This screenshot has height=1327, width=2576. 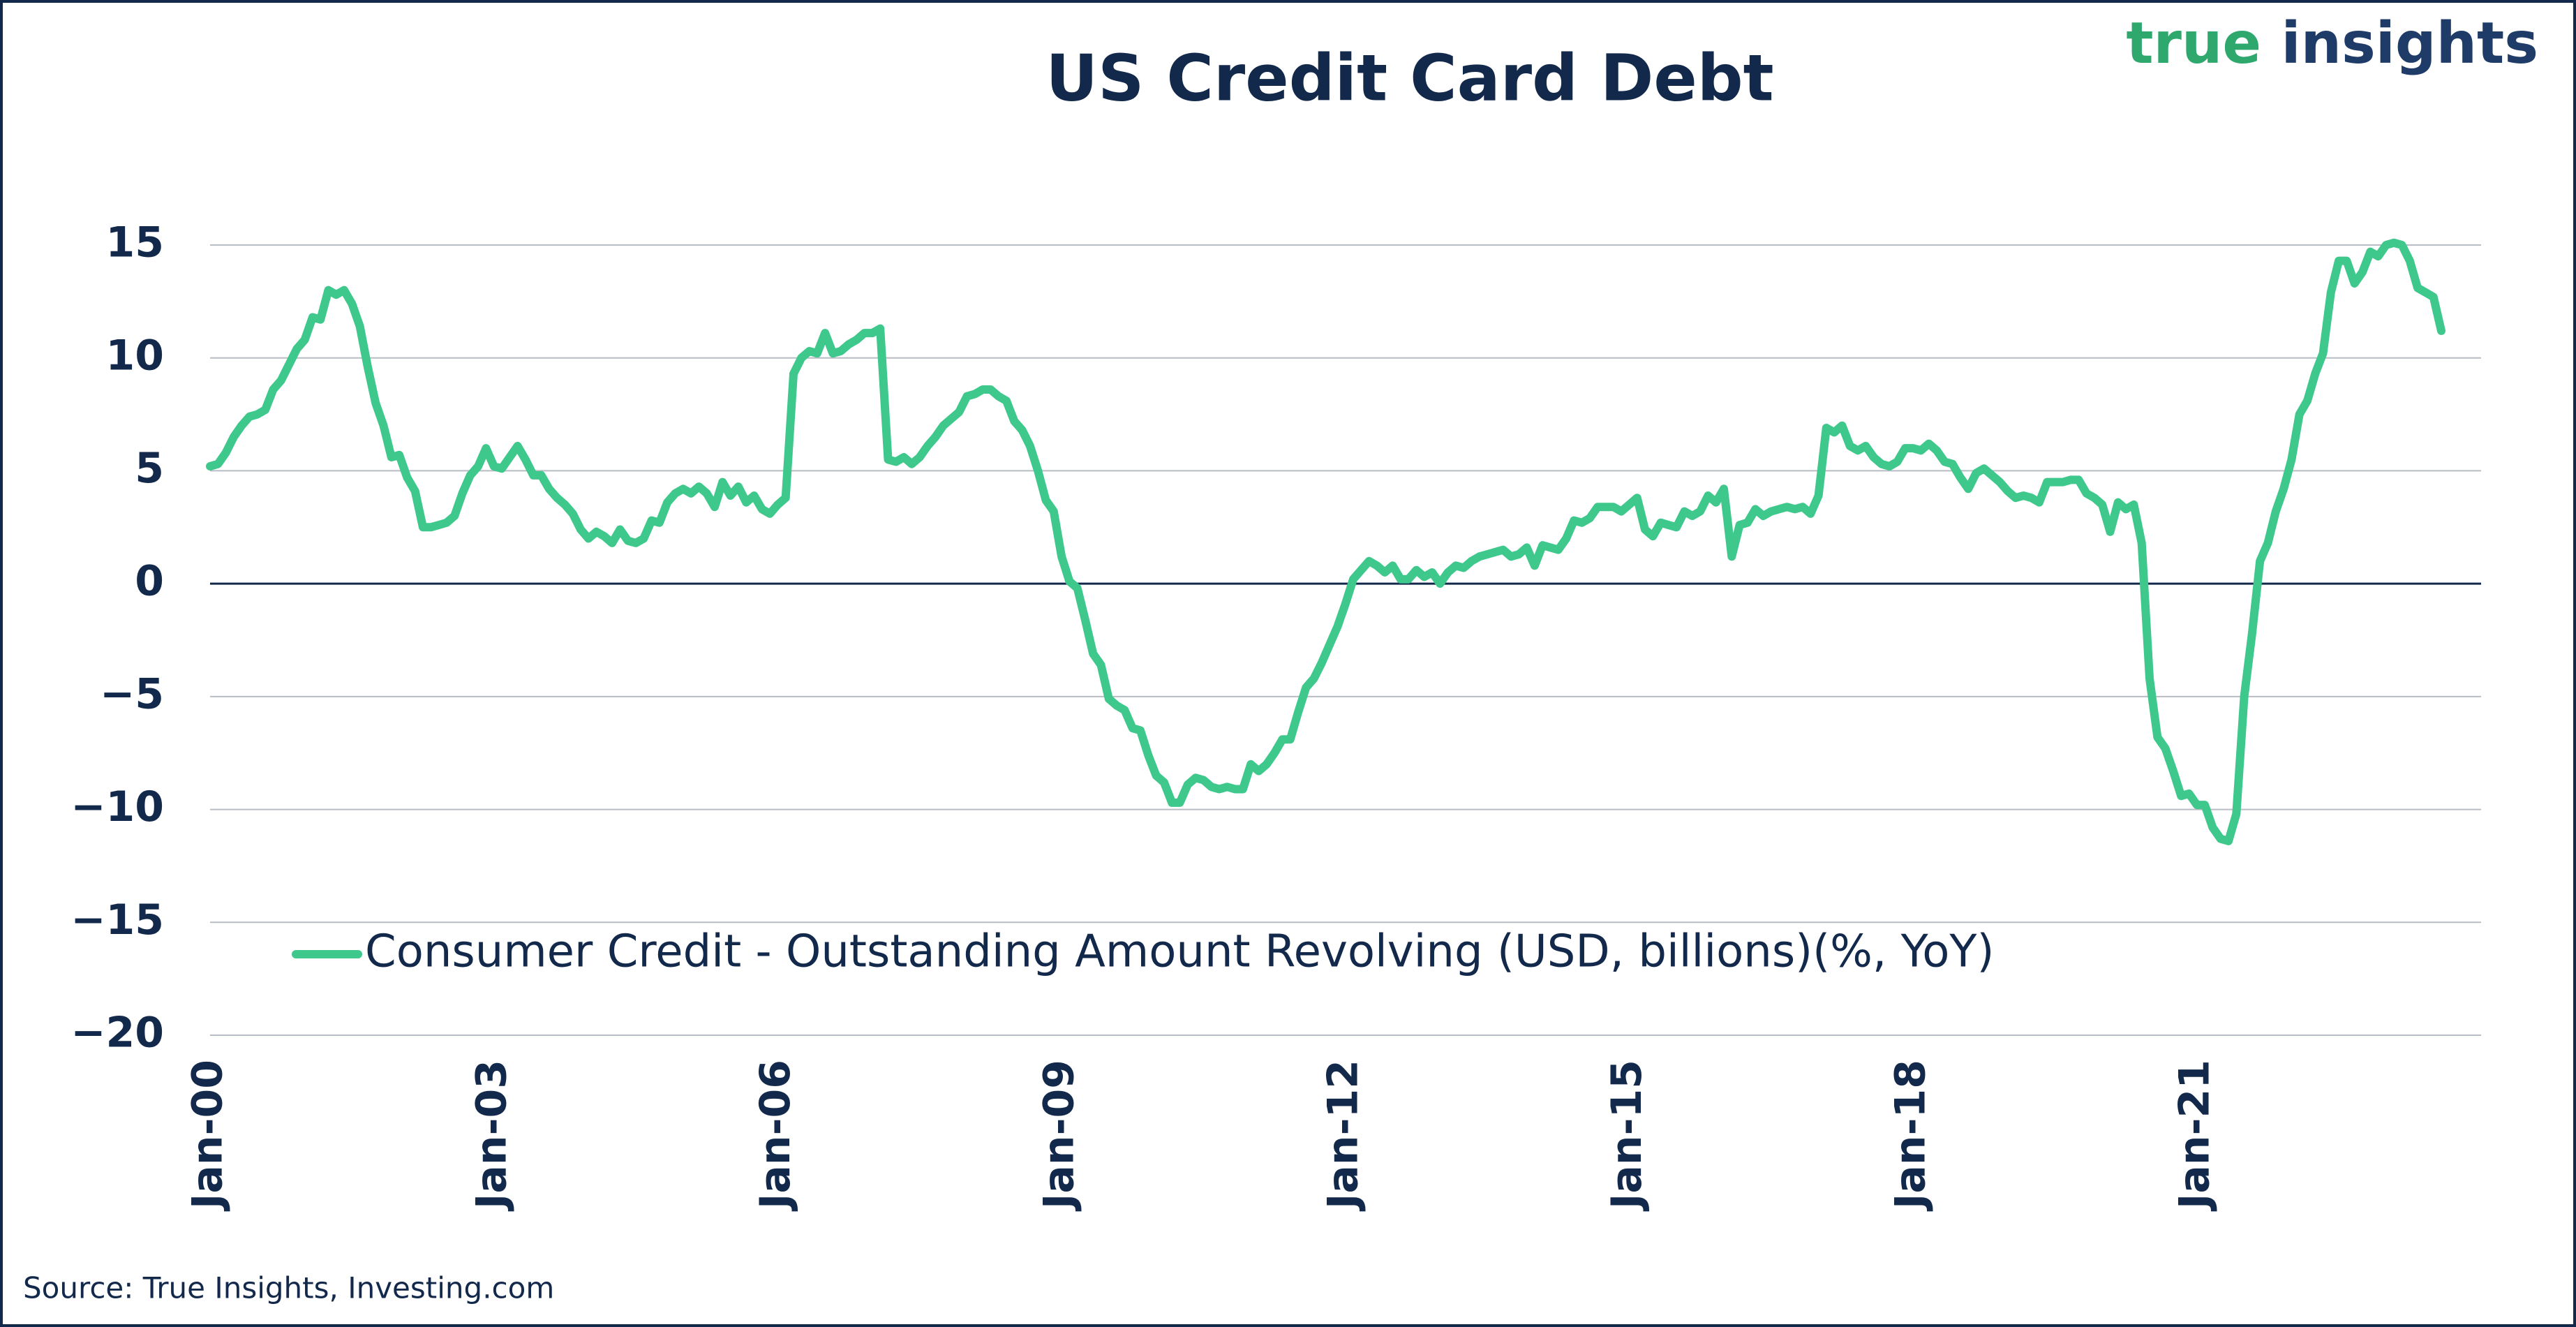 What do you see at coordinates (135, 355) in the screenshot?
I see `y-tick-label: 10` at bounding box center [135, 355].